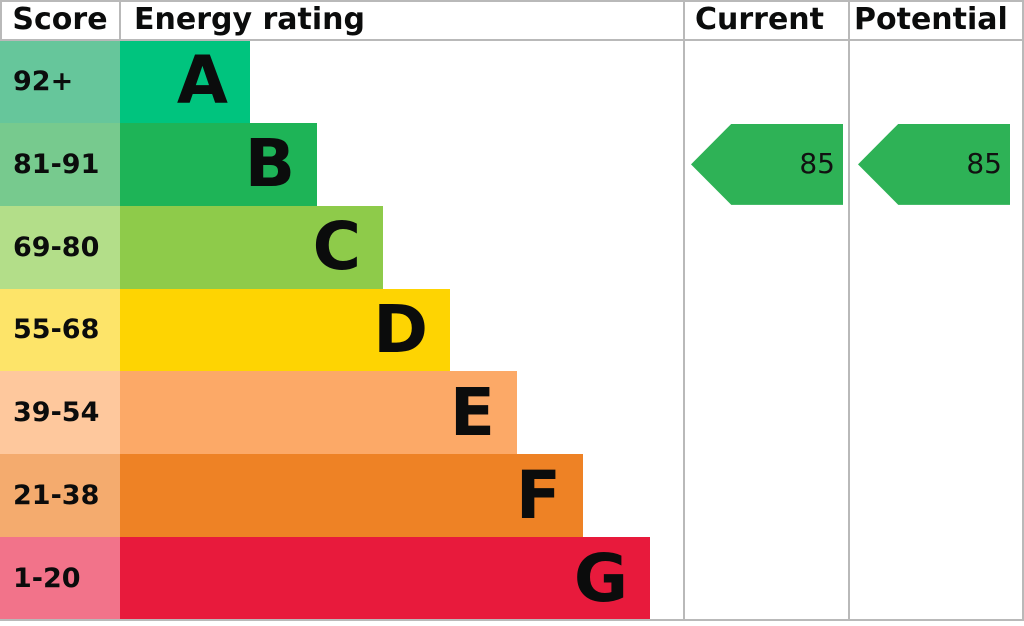 Image resolution: width=1024 pixels, height=626 pixels. I want to click on score-range-cell-G: 1-20, so click(60, 578).